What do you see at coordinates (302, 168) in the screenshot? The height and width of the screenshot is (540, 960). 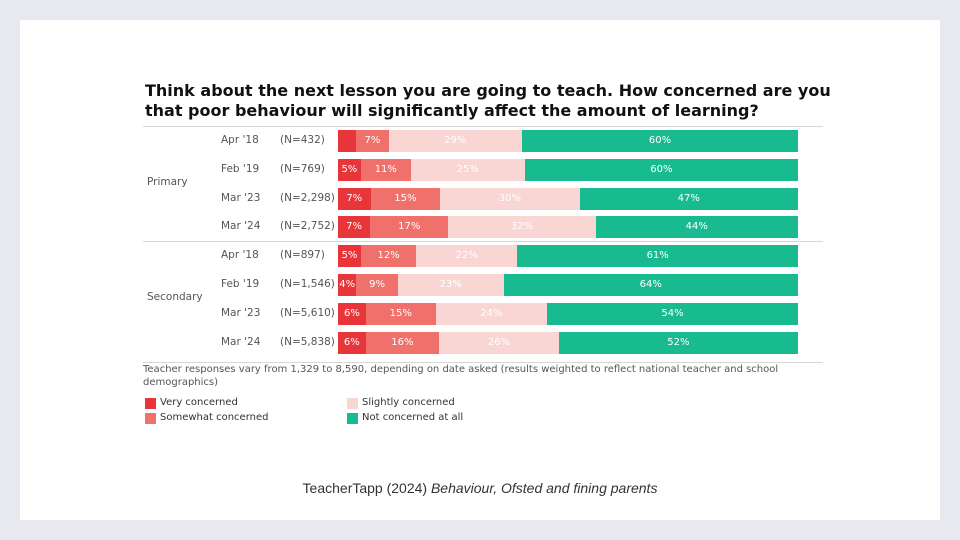 I see `row-n-label: (N=769)` at bounding box center [302, 168].